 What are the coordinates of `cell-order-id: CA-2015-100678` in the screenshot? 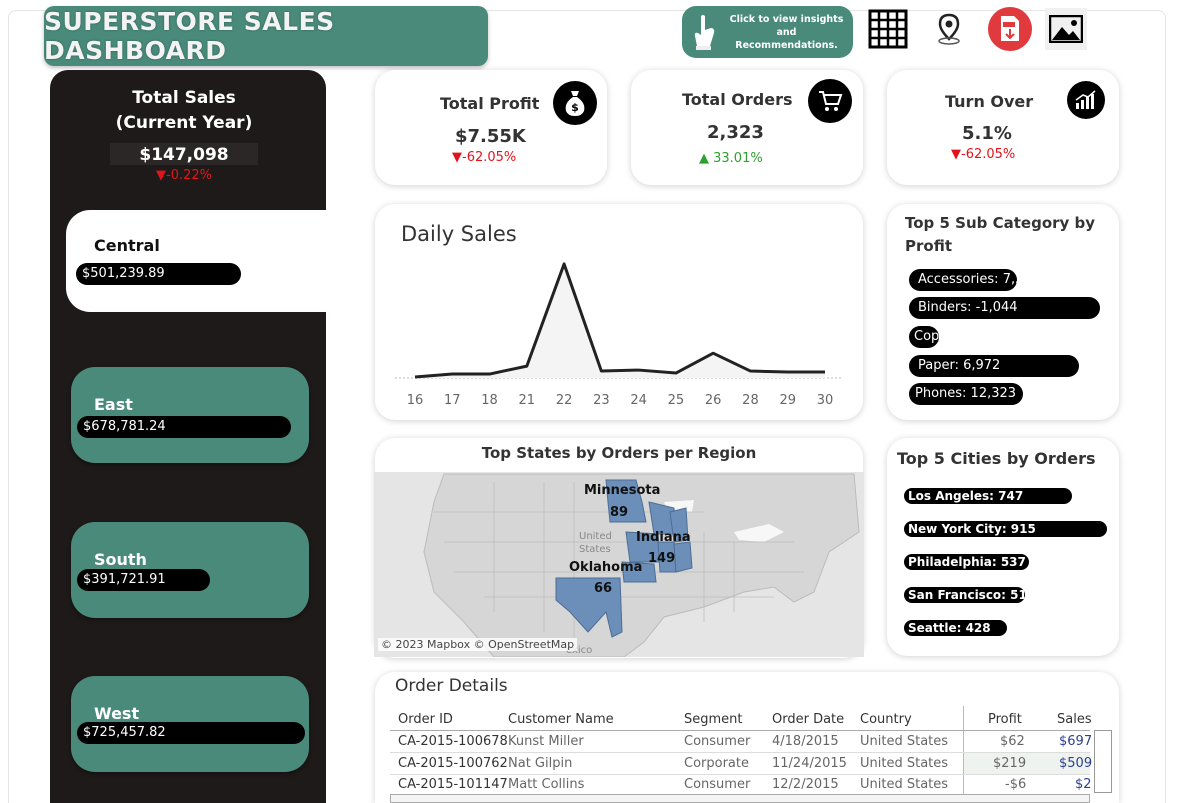 It's located at (453, 741).